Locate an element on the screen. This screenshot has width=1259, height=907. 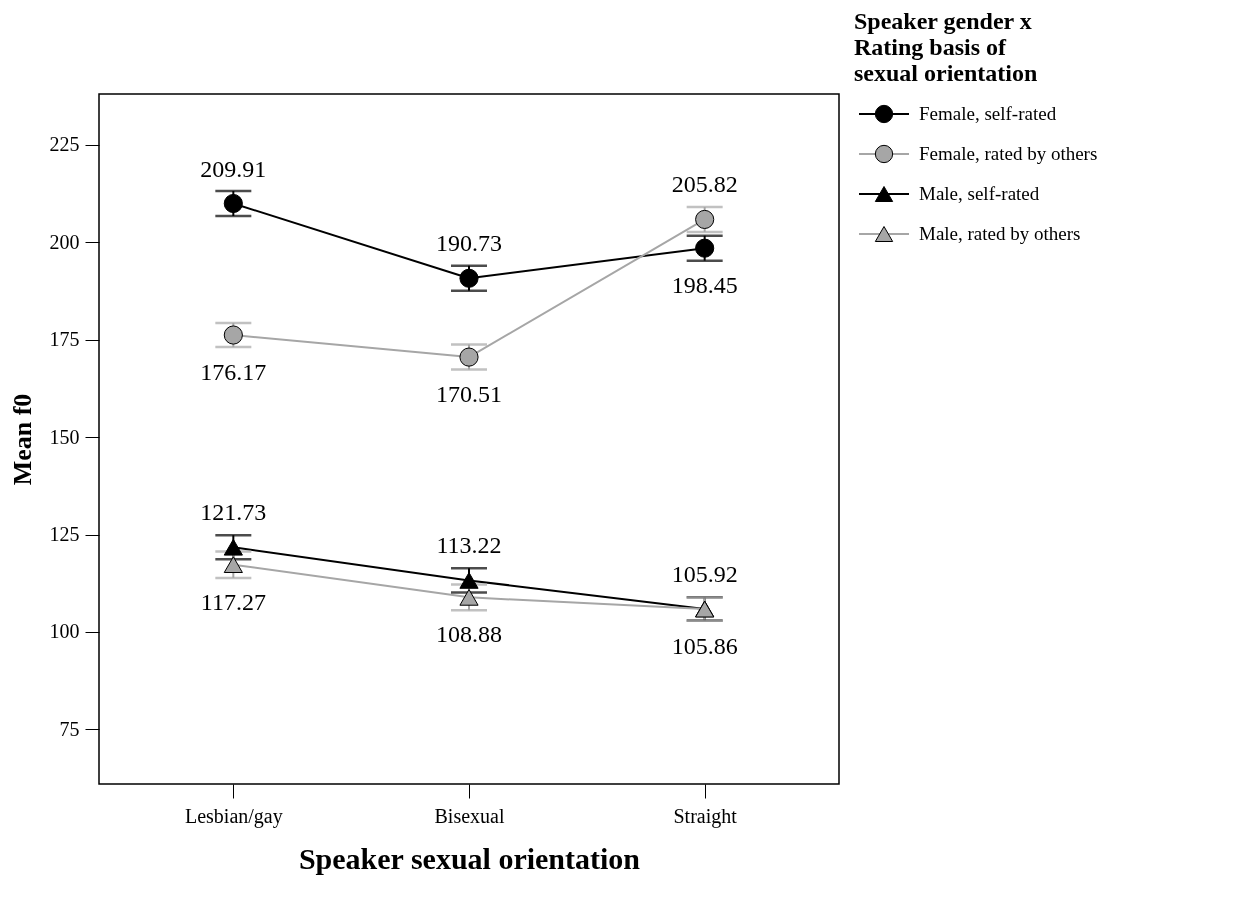
y-tick-label: 150 is located at coordinates (64, 436).